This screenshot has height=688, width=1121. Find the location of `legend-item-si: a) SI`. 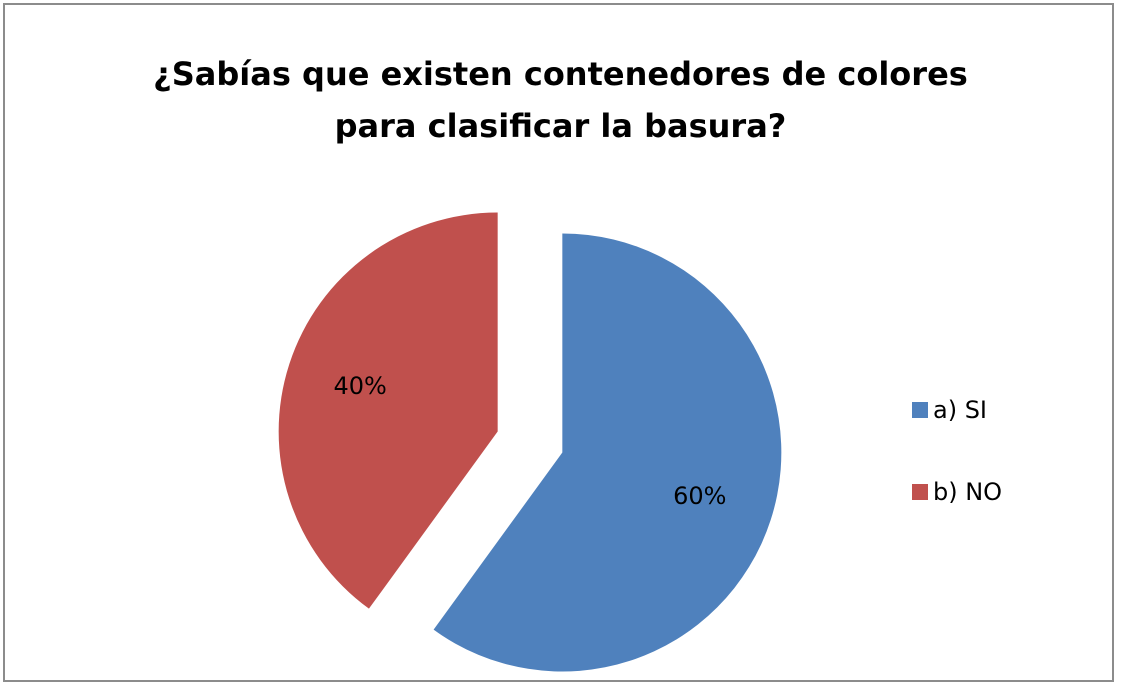

legend-item-si: a) SI is located at coordinates (957, 410).